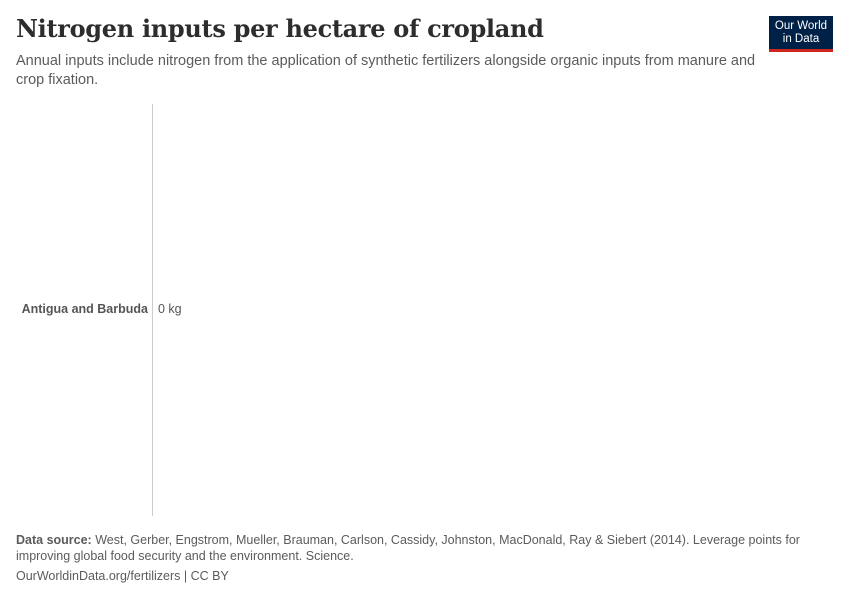 This screenshot has width=850, height=600. I want to click on source-url-link: OurWorldinData.org/fertilizers, so click(98, 576).